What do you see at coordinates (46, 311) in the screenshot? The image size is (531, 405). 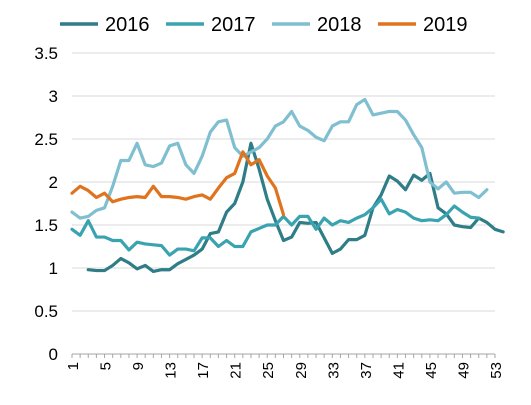 I see `y-tick-label: 0.5` at bounding box center [46, 311].